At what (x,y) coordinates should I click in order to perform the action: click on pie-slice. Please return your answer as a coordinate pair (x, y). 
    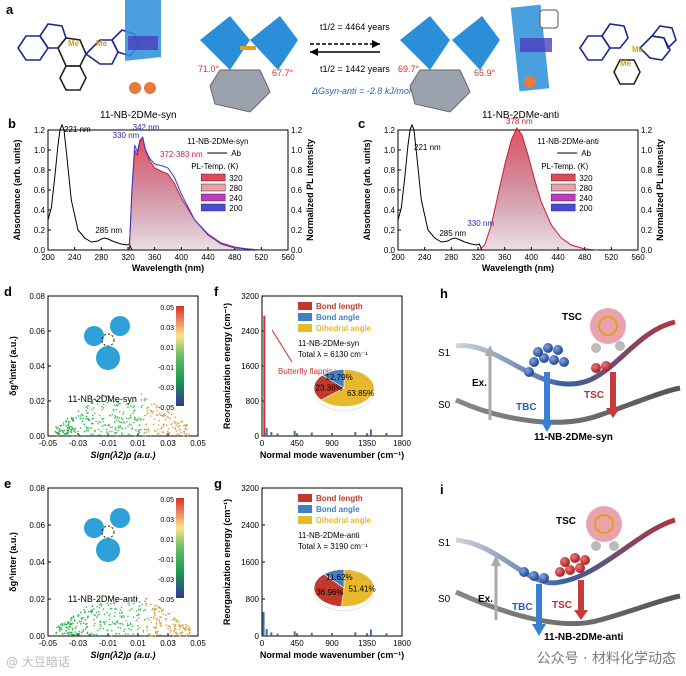
    Looking at the image, I should click on (333, 379).